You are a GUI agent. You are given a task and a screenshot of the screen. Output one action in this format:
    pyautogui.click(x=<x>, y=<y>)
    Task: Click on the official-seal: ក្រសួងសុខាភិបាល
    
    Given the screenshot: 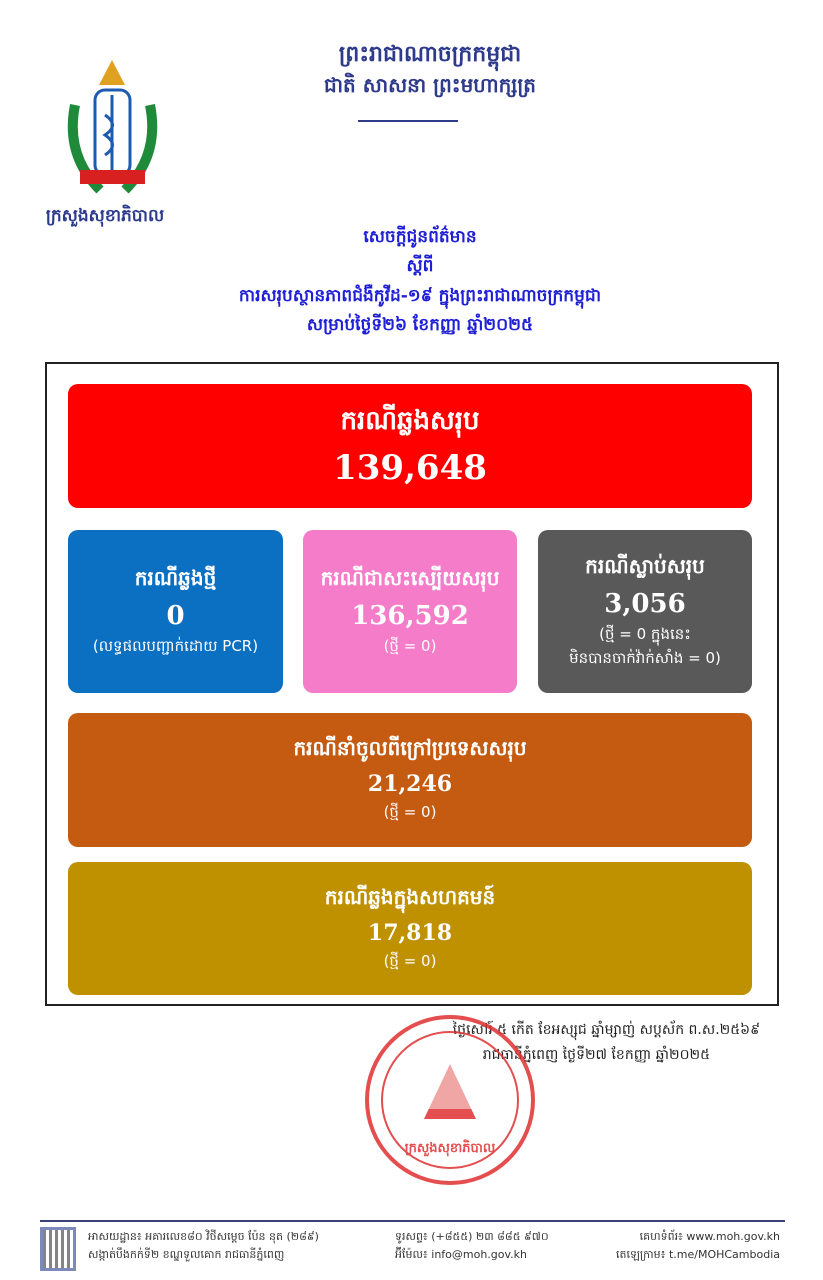 What is the action you would take?
    pyautogui.click(x=450, y=1100)
    